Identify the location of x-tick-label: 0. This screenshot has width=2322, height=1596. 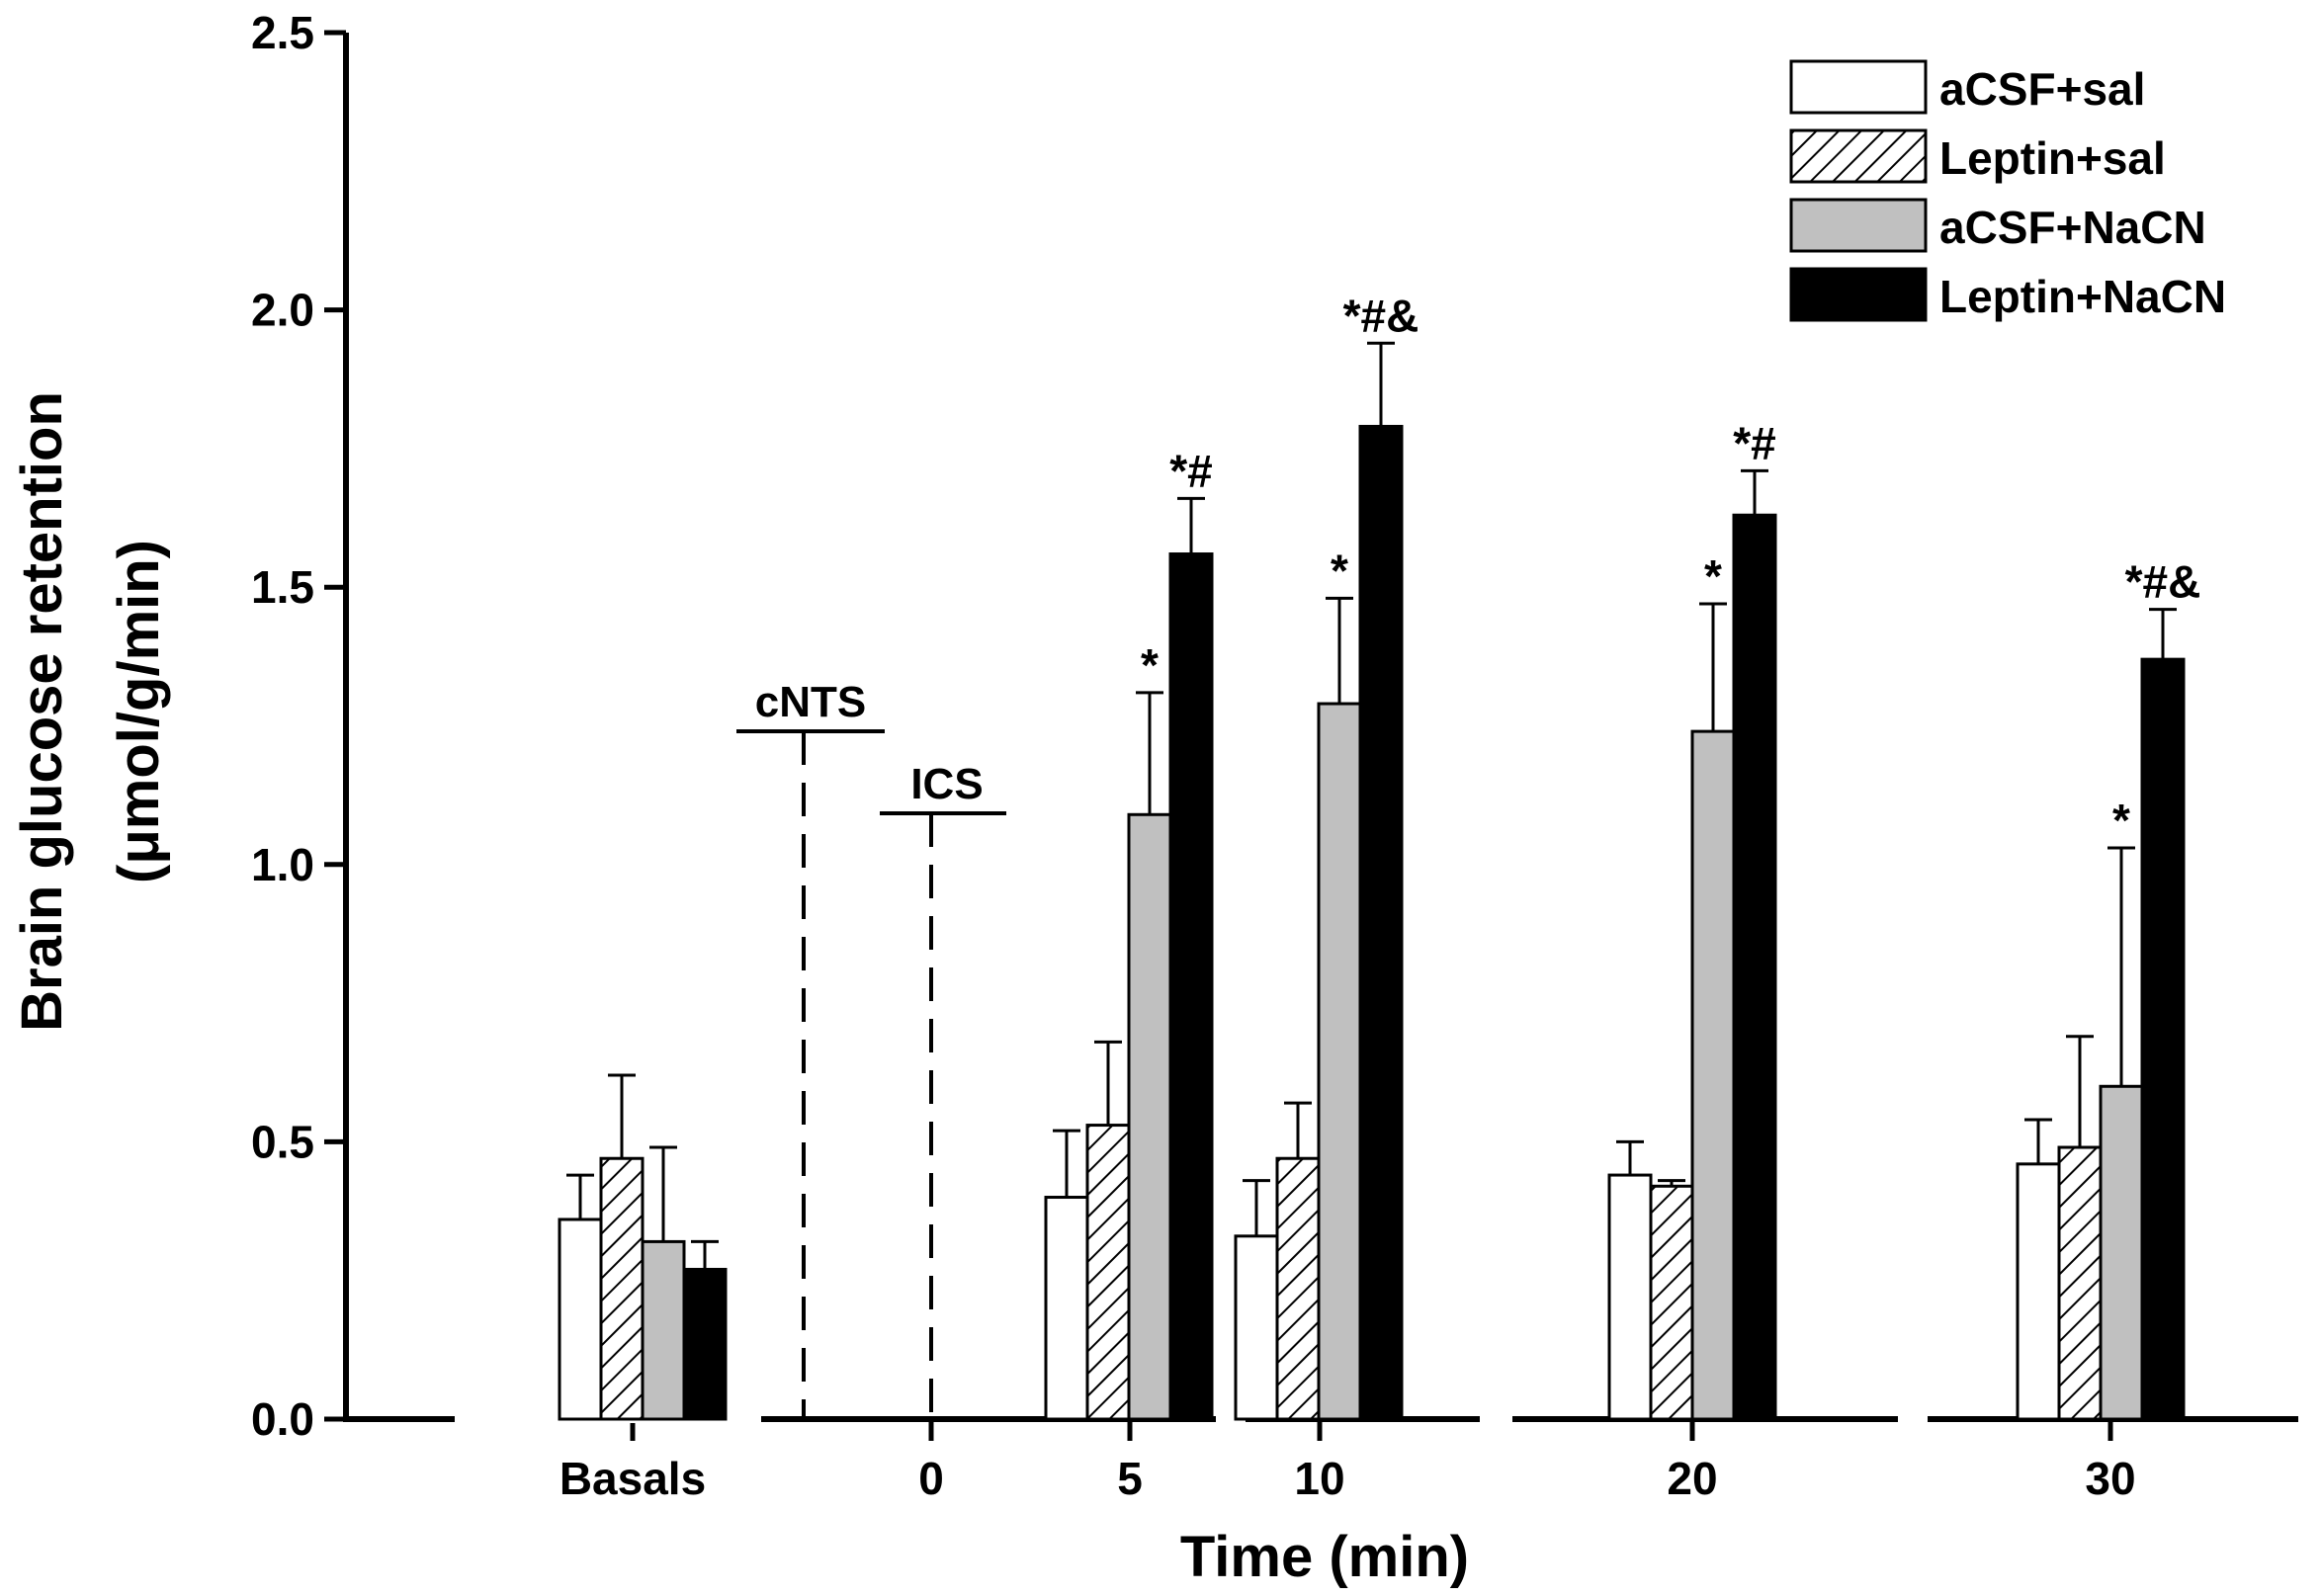
(931, 1478).